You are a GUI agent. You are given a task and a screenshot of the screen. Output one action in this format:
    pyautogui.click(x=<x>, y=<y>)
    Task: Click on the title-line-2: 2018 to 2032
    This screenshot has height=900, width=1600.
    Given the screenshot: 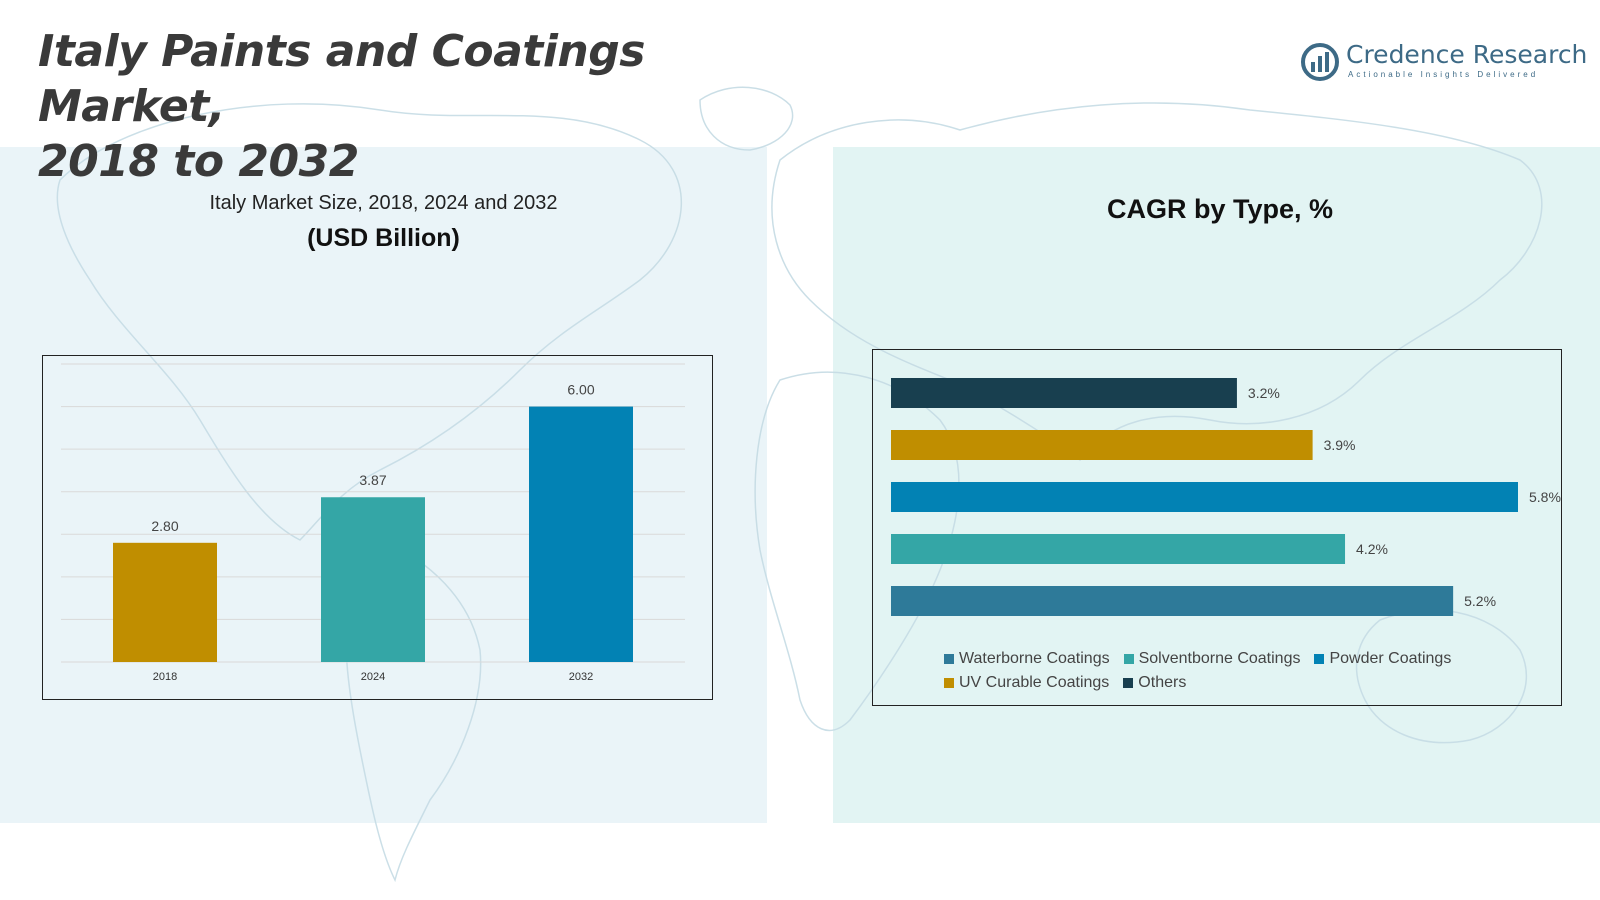 What is the action you would take?
    pyautogui.click(x=198, y=161)
    